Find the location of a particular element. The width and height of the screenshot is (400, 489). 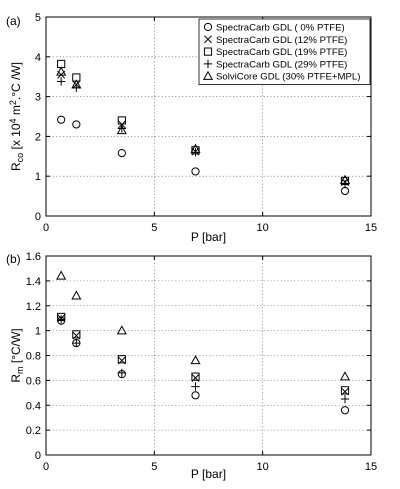

y-tick-label: 1.4 is located at coordinates (33, 282).